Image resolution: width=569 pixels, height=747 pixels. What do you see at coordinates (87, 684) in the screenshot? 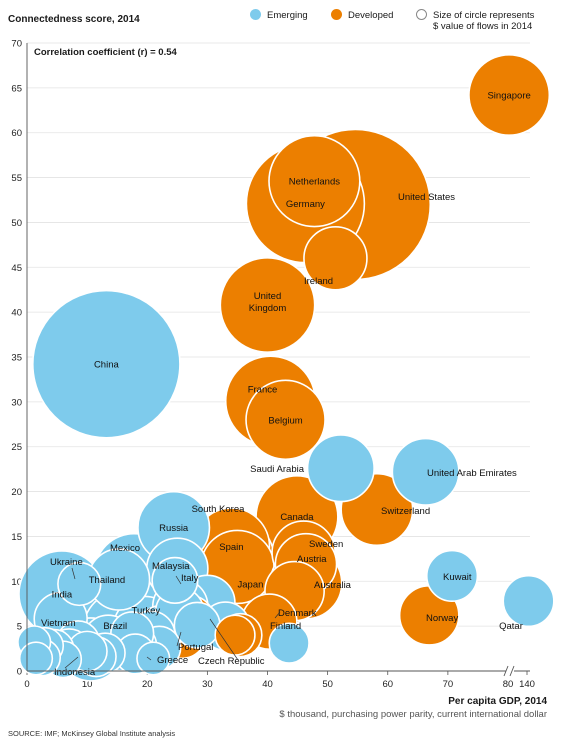
I see `x-tick-label: 10` at bounding box center [87, 684].